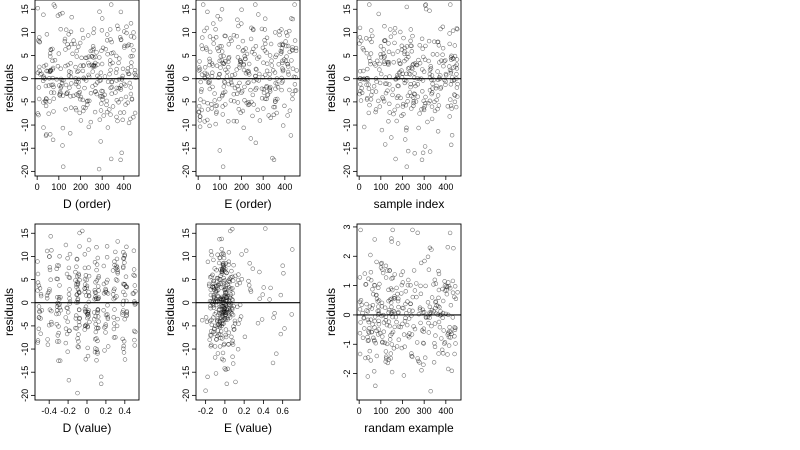  What do you see at coordinates (186, 102) in the screenshot?
I see `y-tick-label: -5` at bounding box center [186, 102].